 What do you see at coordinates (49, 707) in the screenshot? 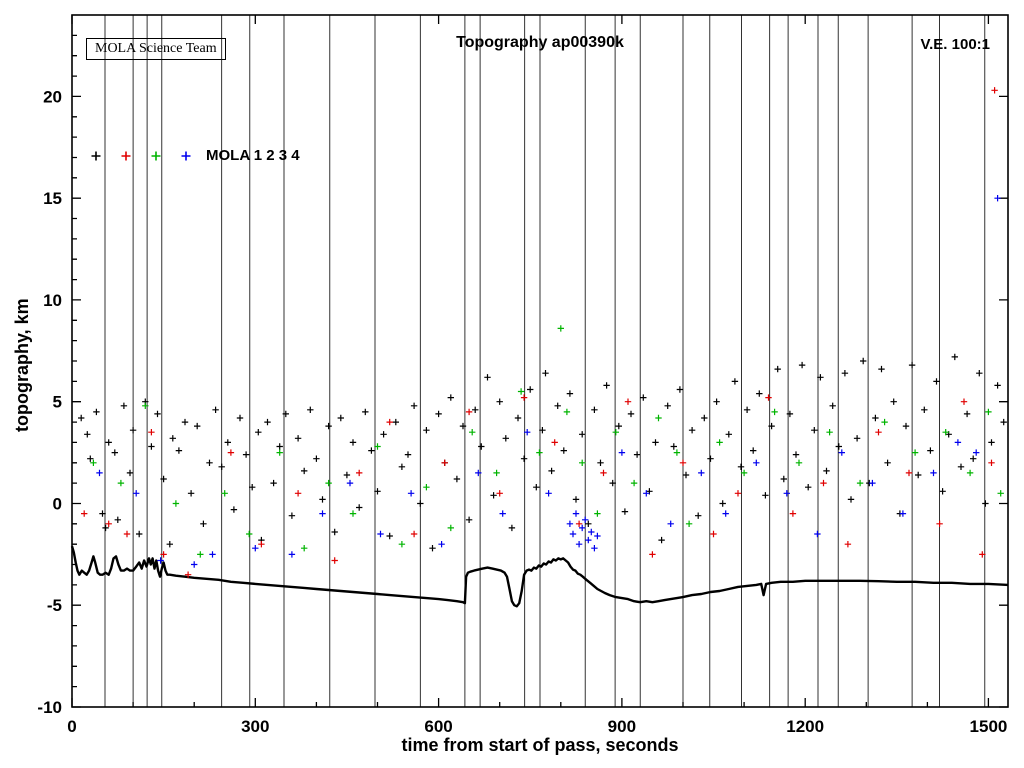
I see `y-tick-label: -10` at bounding box center [49, 707].